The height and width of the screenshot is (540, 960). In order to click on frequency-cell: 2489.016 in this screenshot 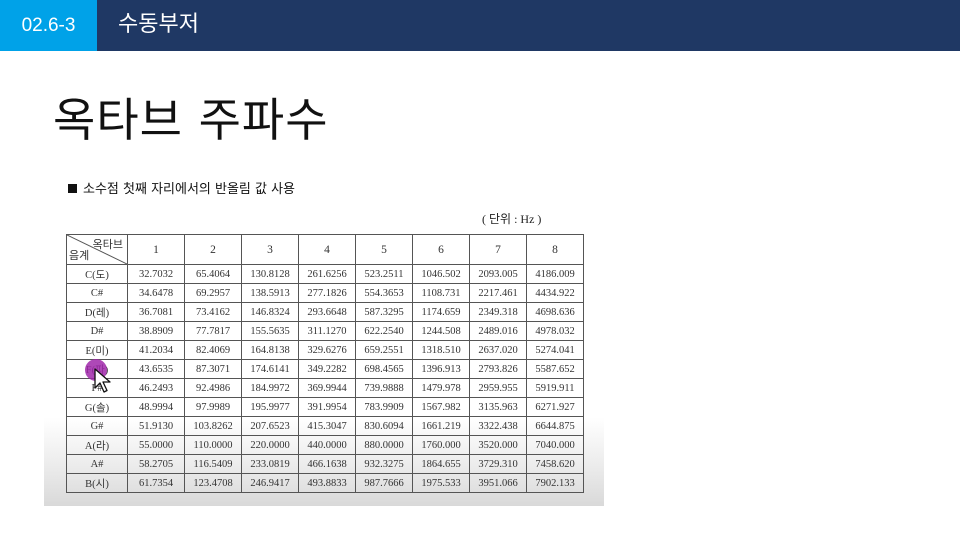, I will do `click(498, 331)`.